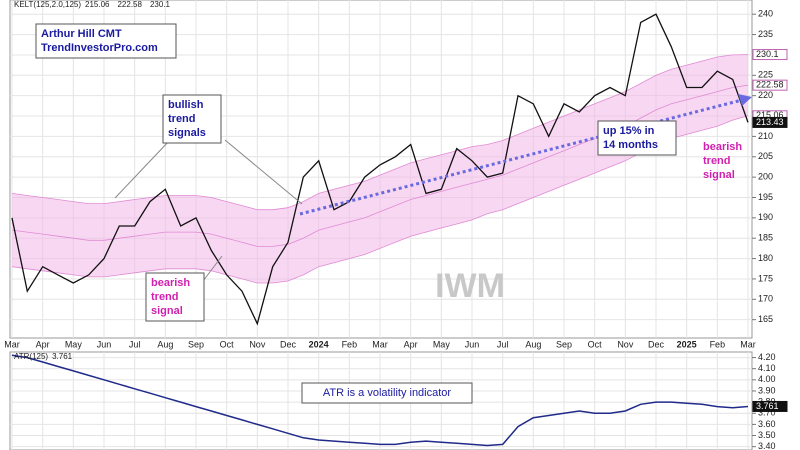 This screenshot has height=450, width=800. What do you see at coordinates (765, 136) in the screenshot?
I see `y-tick-label: 210` at bounding box center [765, 136].